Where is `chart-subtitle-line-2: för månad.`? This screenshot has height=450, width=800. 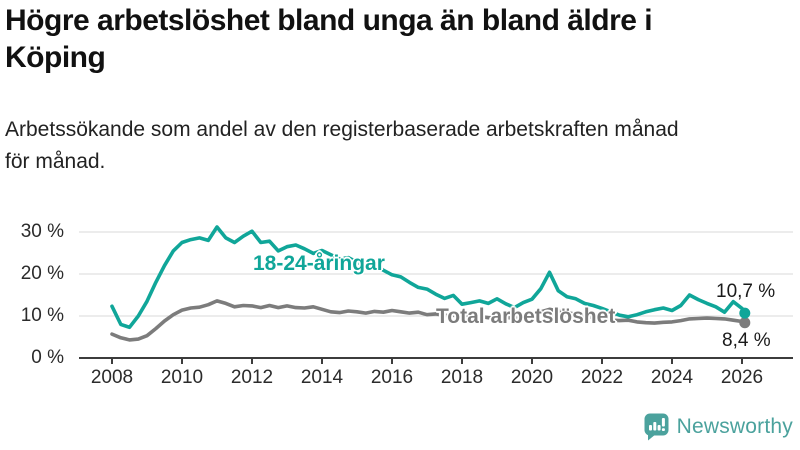
chart-subtitle-line-2: för månad. is located at coordinates (55, 161).